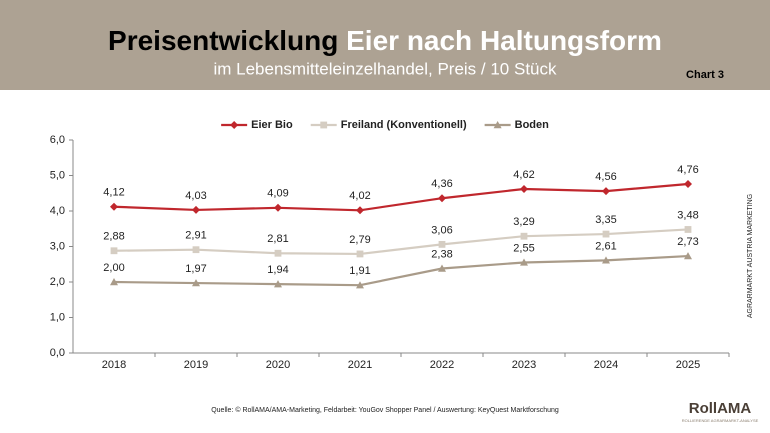 The height and width of the screenshot is (433, 770). Describe the element at coordinates (223, 40) in the screenshot. I see `title-part: Preisentwicklung` at that location.